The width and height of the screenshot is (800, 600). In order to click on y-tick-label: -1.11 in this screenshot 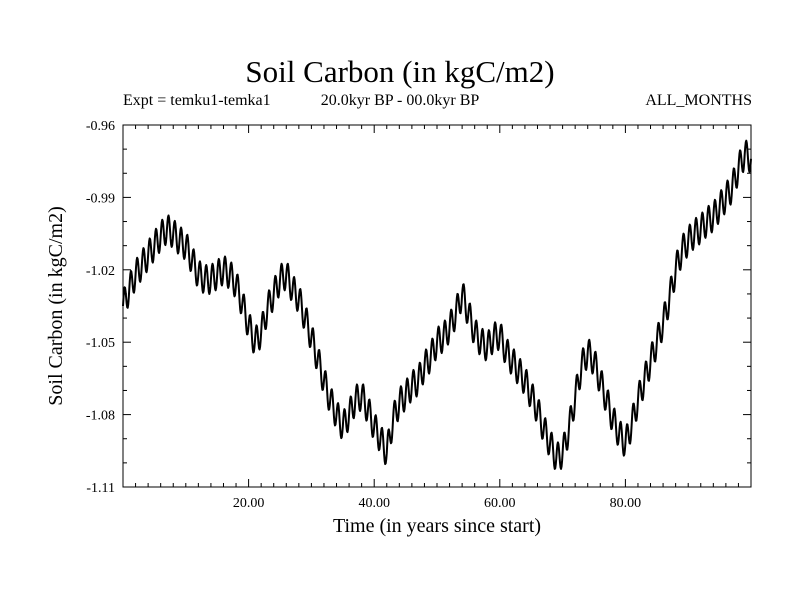, I will do `click(100, 488)`.